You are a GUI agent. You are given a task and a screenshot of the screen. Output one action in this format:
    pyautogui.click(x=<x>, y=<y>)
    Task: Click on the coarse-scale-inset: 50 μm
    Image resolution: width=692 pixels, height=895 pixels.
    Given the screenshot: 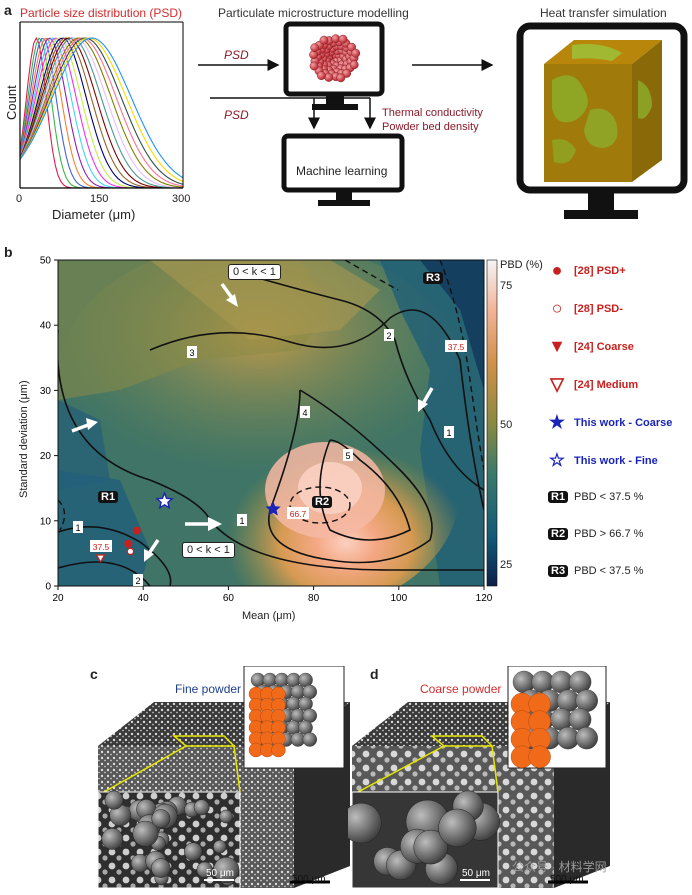 What is the action you would take?
    pyautogui.click(x=476, y=873)
    